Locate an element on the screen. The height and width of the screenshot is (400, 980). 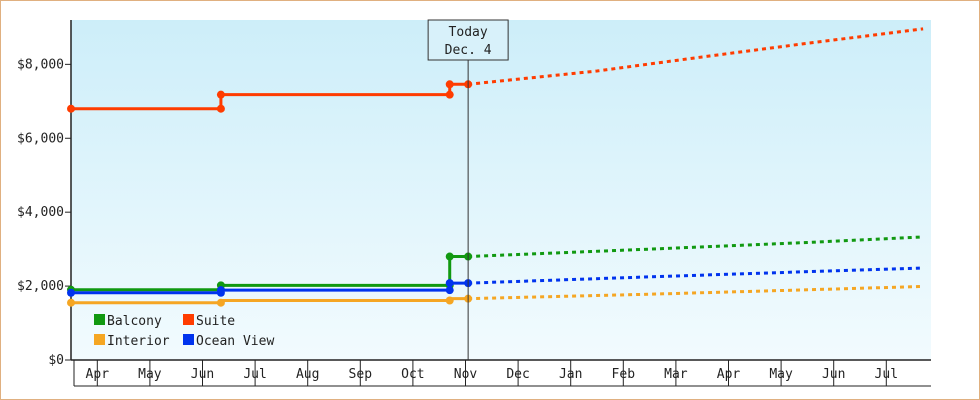
y-tick-label: $2,000 is located at coordinates (40, 286).